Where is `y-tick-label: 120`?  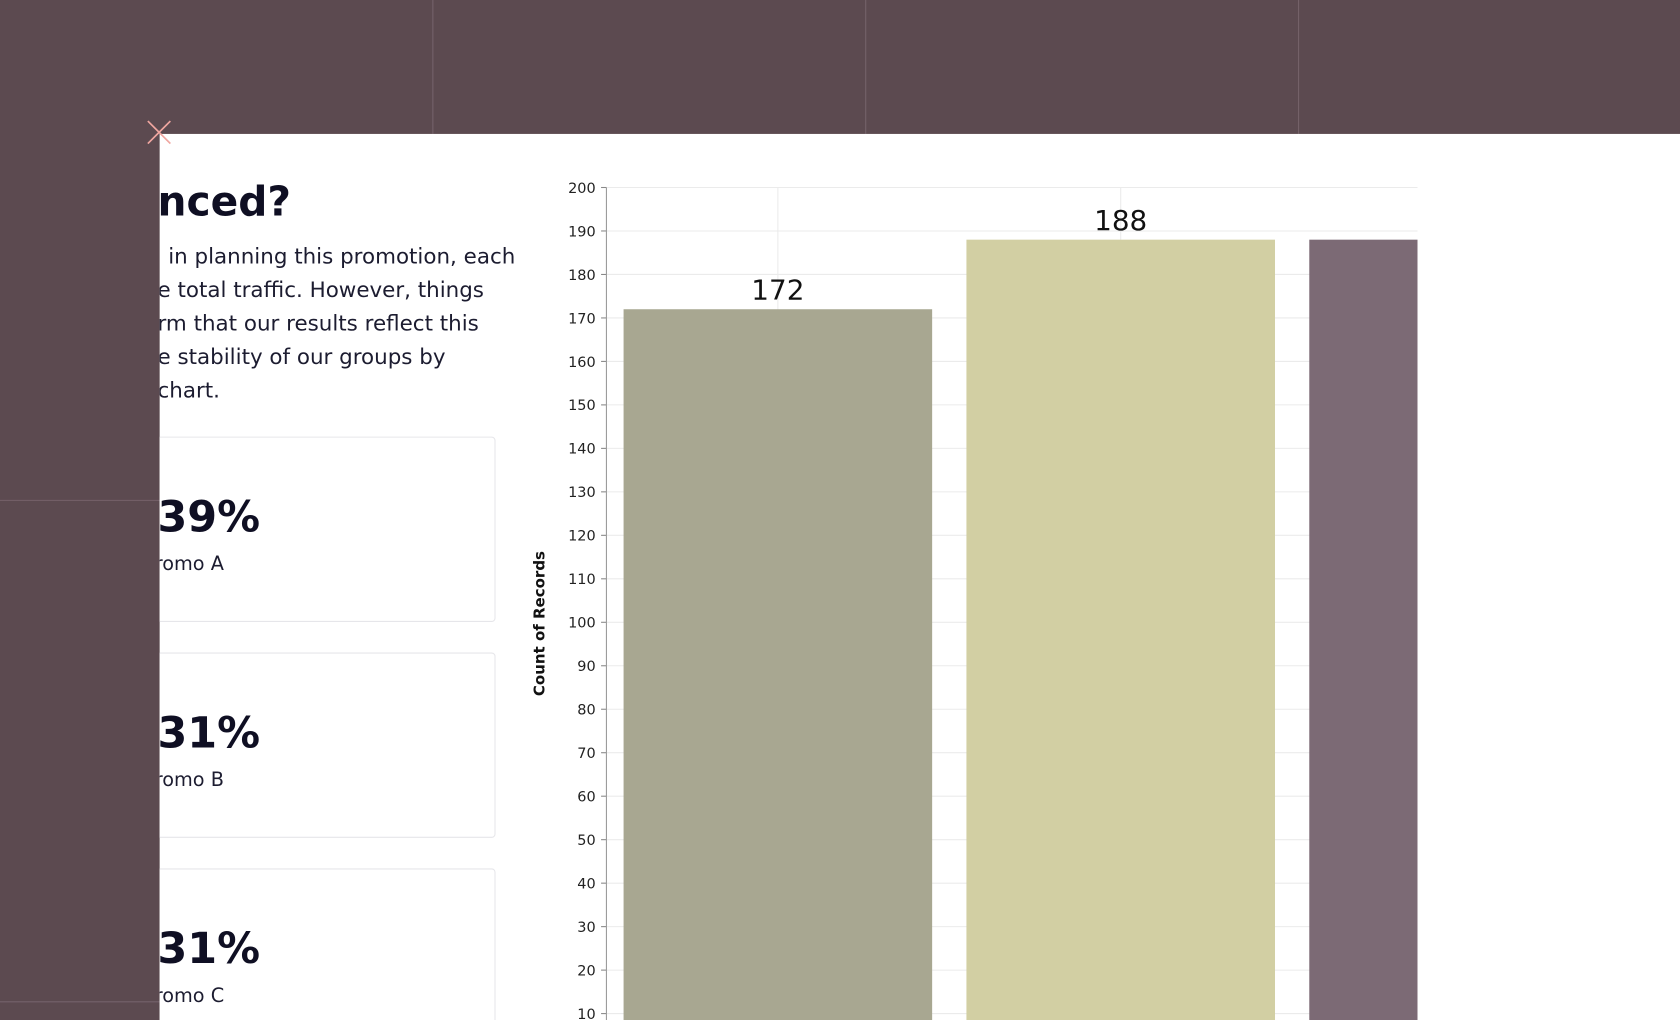 y-tick-label: 120 is located at coordinates (582, 537).